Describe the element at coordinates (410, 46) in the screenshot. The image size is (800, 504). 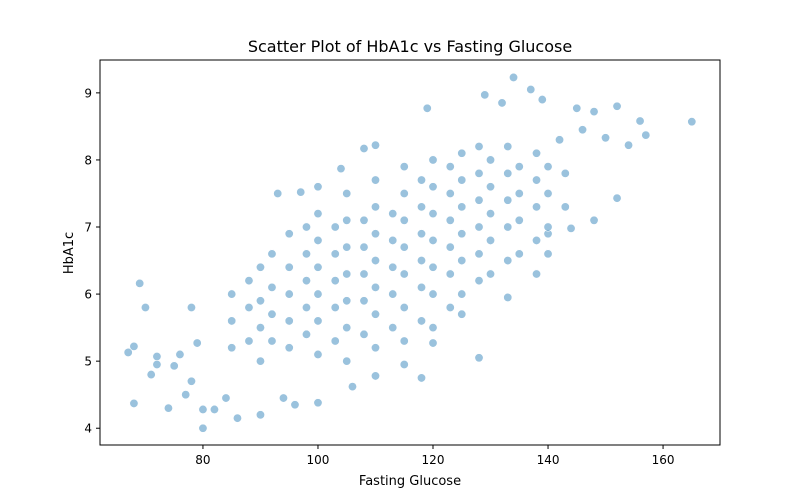
I see `chart-title: Scatter Plot of HbA1c vs Fasting Glucose` at that location.